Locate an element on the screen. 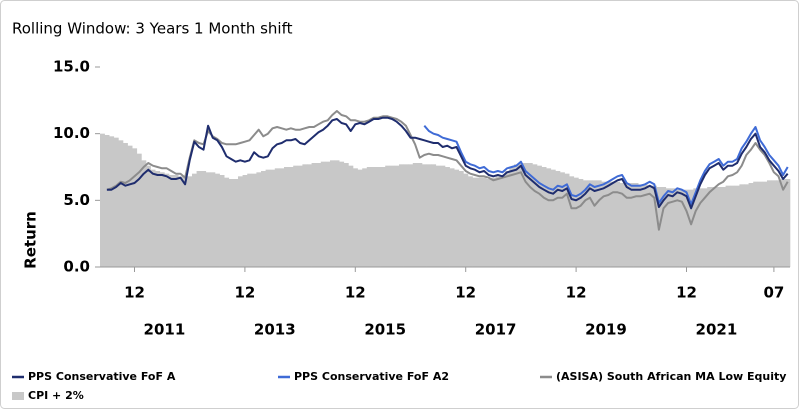  line is located at coordinates (606, 165).